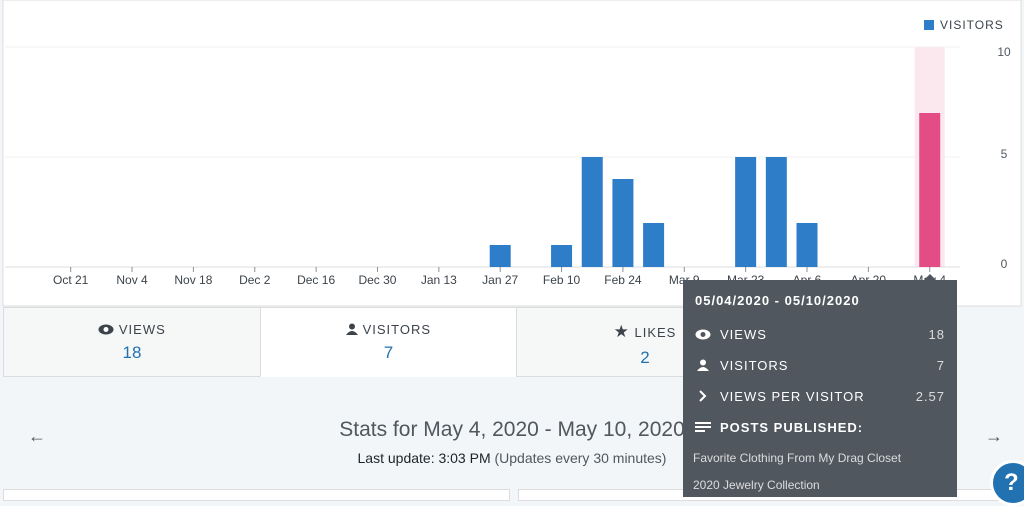  What do you see at coordinates (377, 280) in the screenshot?
I see `x-tick-label: Dec 30` at bounding box center [377, 280].